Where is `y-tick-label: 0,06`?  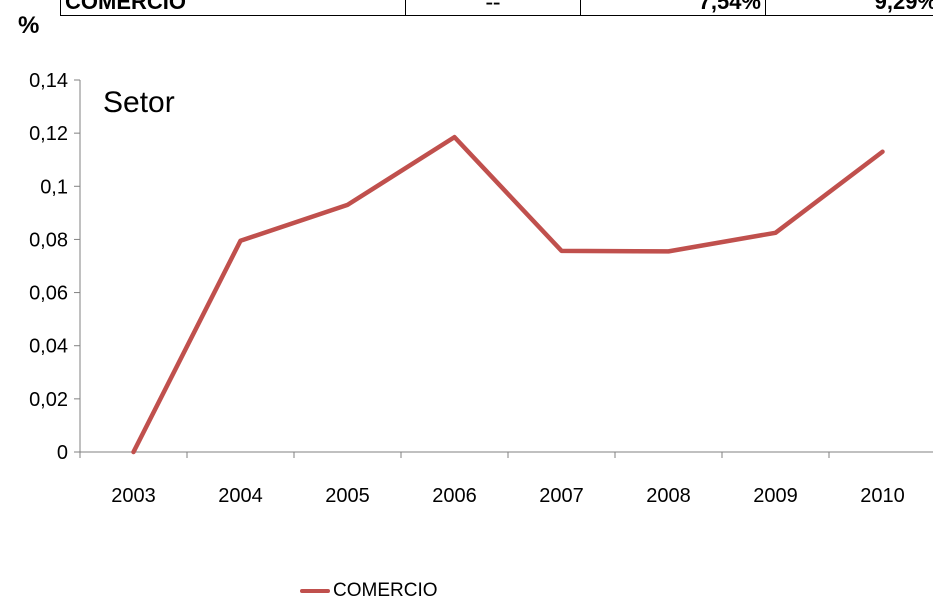 y-tick-label: 0,06 is located at coordinates (48, 294).